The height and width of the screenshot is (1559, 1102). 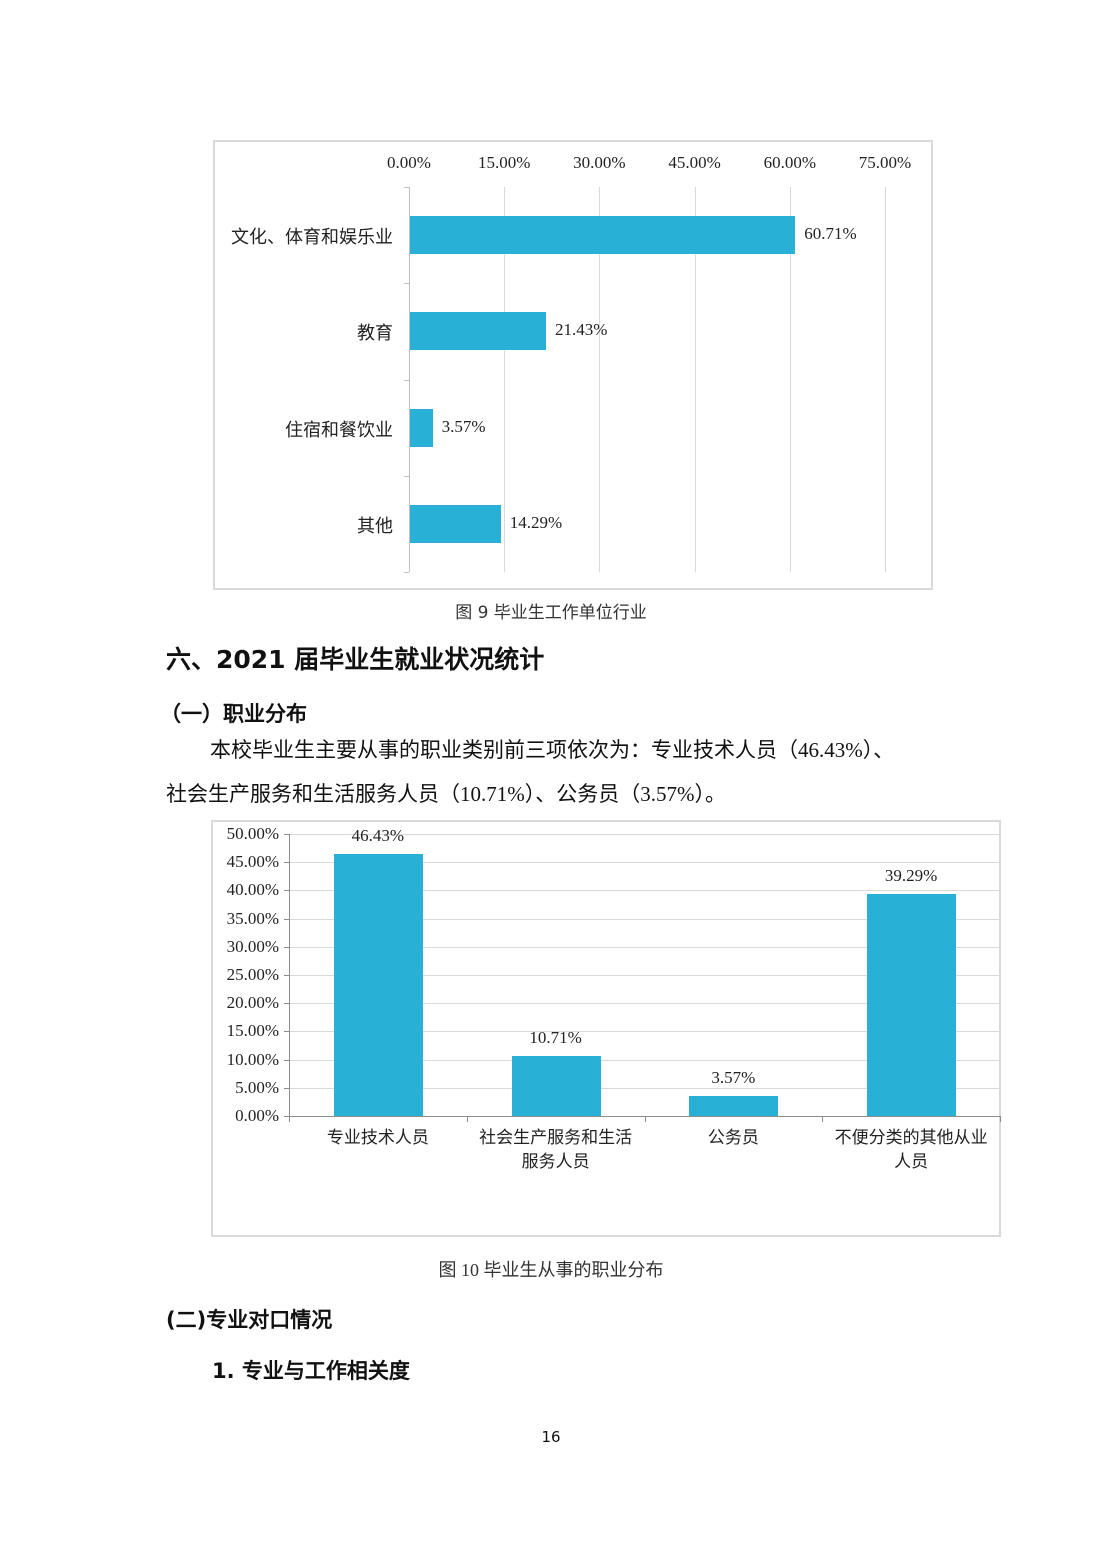 I want to click on x-tick-label: 75.00%, so click(x=885, y=162).